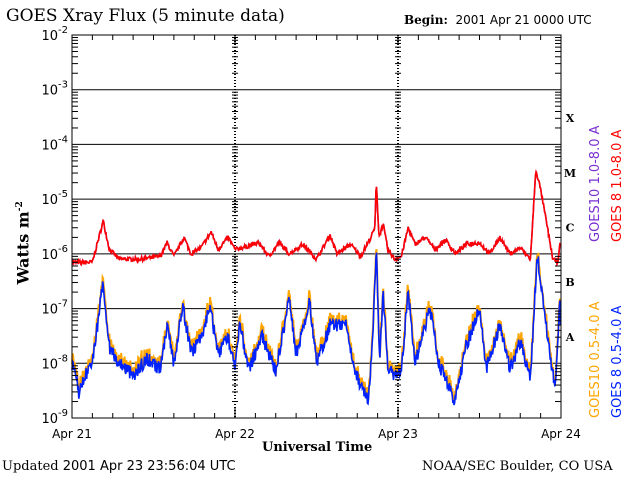  Describe the element at coordinates (63, 249) in the screenshot. I see `y-tick-exponent: -6` at that location.